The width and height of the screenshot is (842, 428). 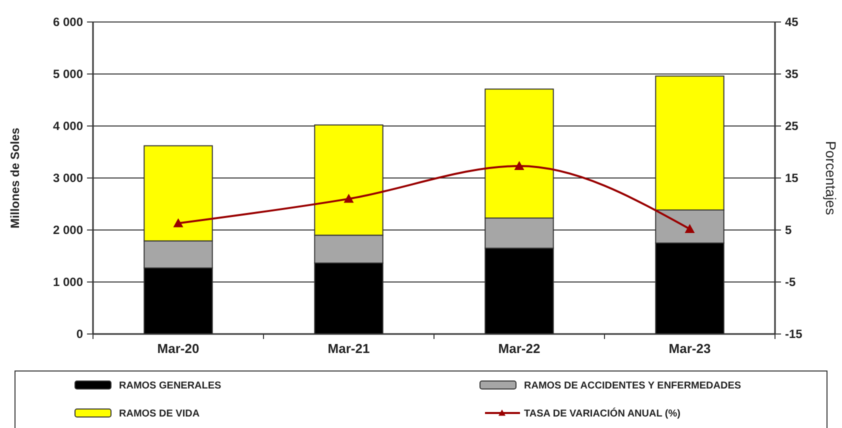 I want to click on y-tick-label: 6 000, so click(x=68, y=22).